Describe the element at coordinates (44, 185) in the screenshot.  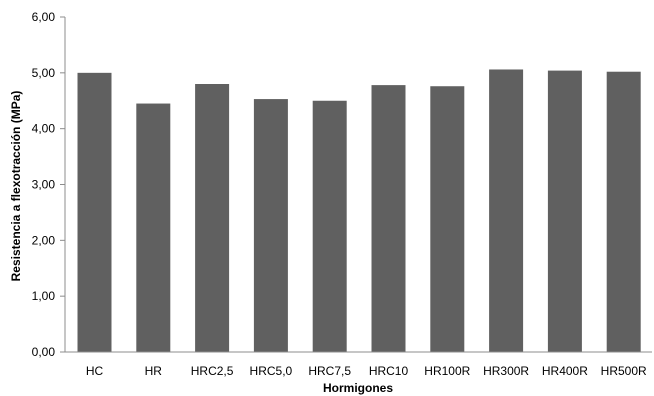
I see `y-tick-label: 3,00` at that location.